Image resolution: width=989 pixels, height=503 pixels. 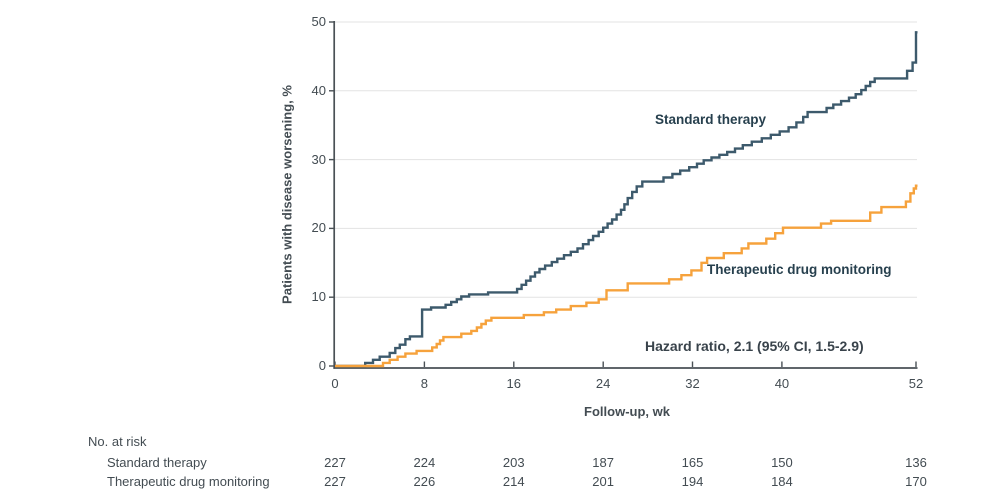 I want to click on at-risk-value-row0-wk8: 224, so click(x=424, y=462).